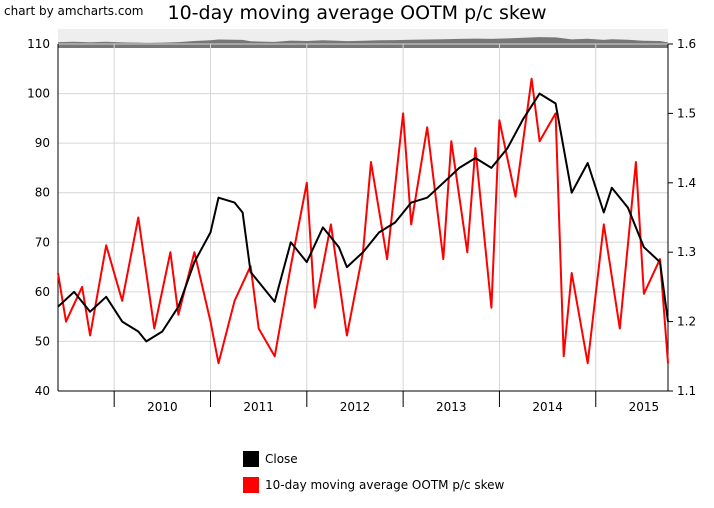 The width and height of the screenshot is (714, 508). Describe the element at coordinates (251, 459) in the screenshot. I see `legend-swatch-close` at that location.